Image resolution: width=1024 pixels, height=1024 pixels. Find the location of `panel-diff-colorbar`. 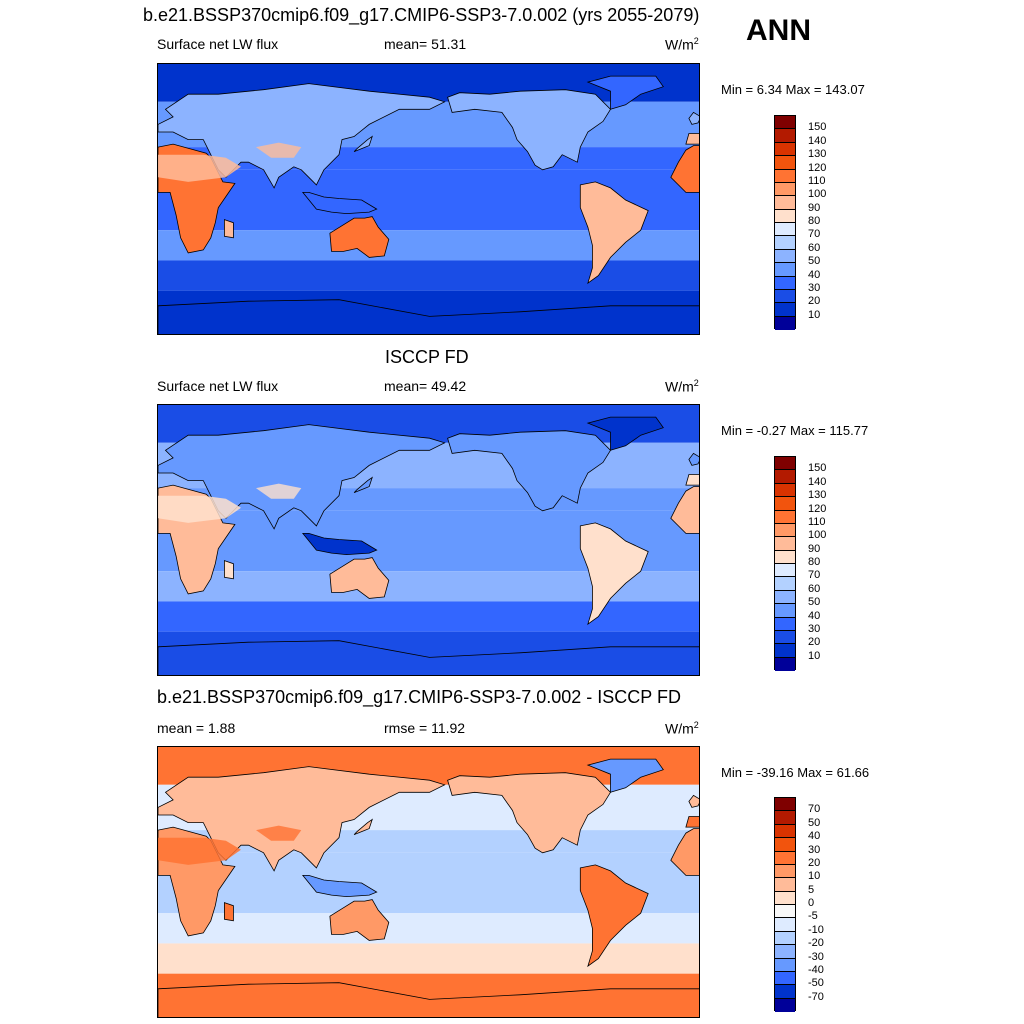

panel-diff-colorbar is located at coordinates (785, 904).